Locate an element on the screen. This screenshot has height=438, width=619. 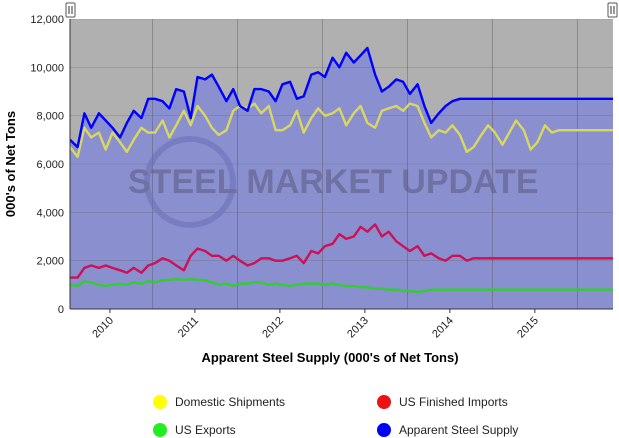
legend-item-apparent-steel-supply: Apparent Steel Supply is located at coordinates (447, 430).